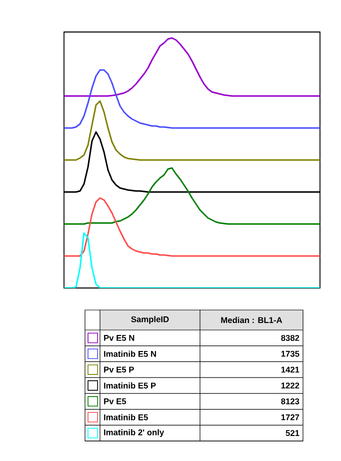 The image size is (341, 461). Describe the element at coordinates (290, 337) in the screenshot. I see `text: 8382` at that location.